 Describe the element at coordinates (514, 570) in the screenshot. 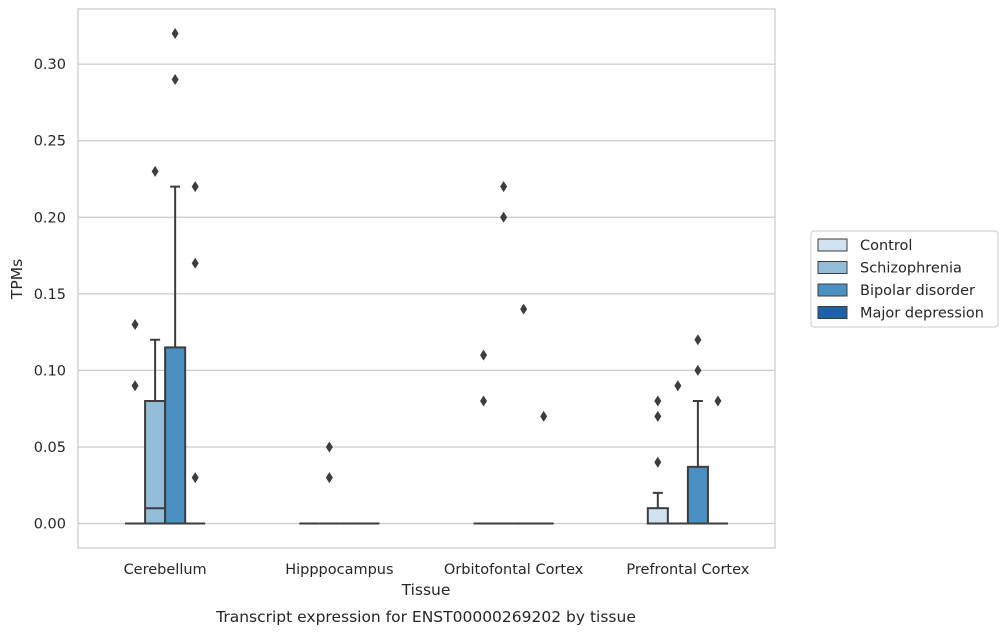

I see `x-tick-label: Orbitofontal Cortex` at that location.